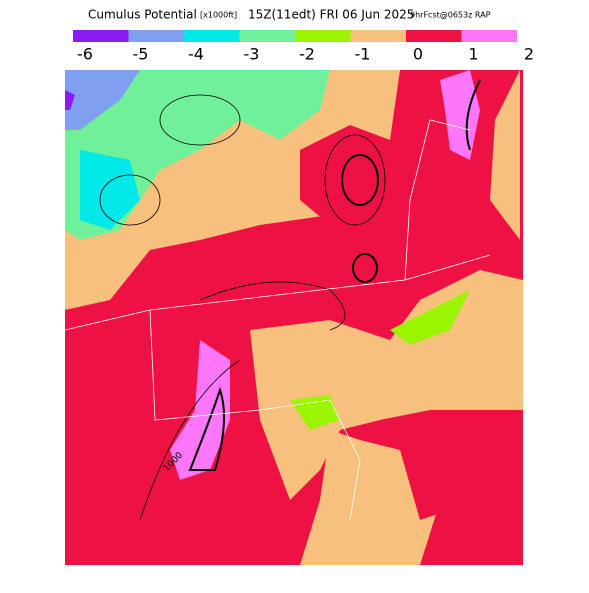 The image size is (589, 593). What do you see at coordinates (200, 410) in the screenshot?
I see `region-pink` at bounding box center [200, 410].